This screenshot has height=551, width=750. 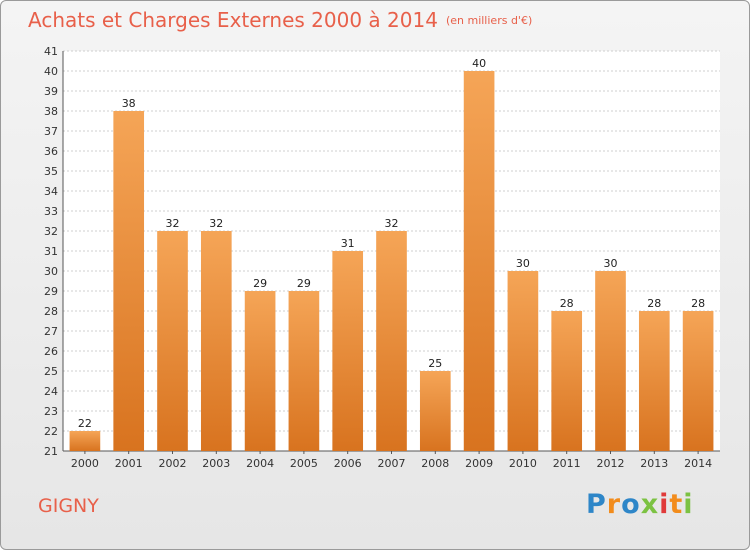 I want to click on y-tick-label: 36, so click(x=51, y=151).